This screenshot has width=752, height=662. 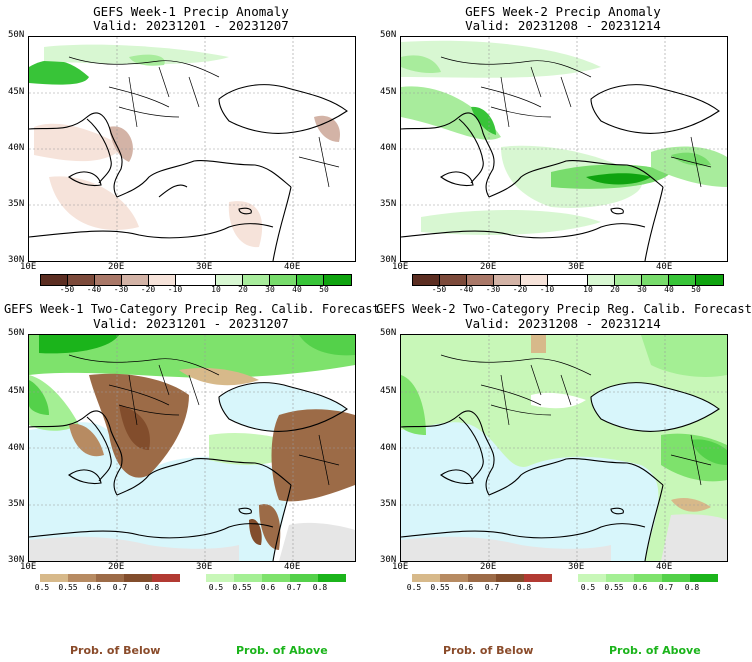 What do you see at coordinates (313, 455) in the screenshot?
I see `prob-below-east` at bounding box center [313, 455].